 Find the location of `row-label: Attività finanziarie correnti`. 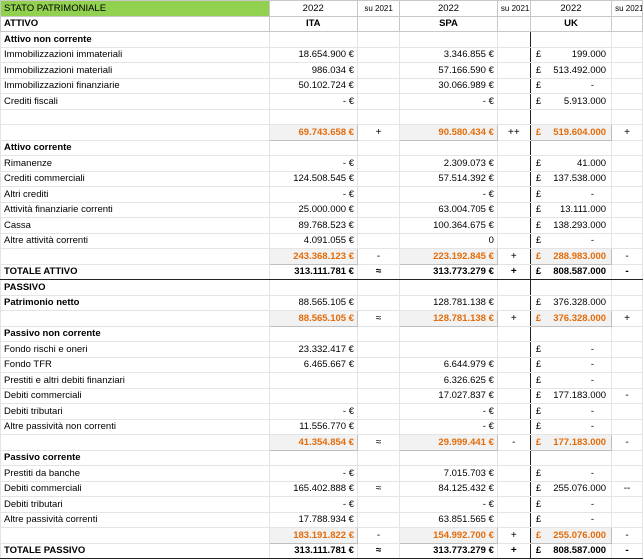

row-label: Attività finanziarie correnti is located at coordinates (135, 209).